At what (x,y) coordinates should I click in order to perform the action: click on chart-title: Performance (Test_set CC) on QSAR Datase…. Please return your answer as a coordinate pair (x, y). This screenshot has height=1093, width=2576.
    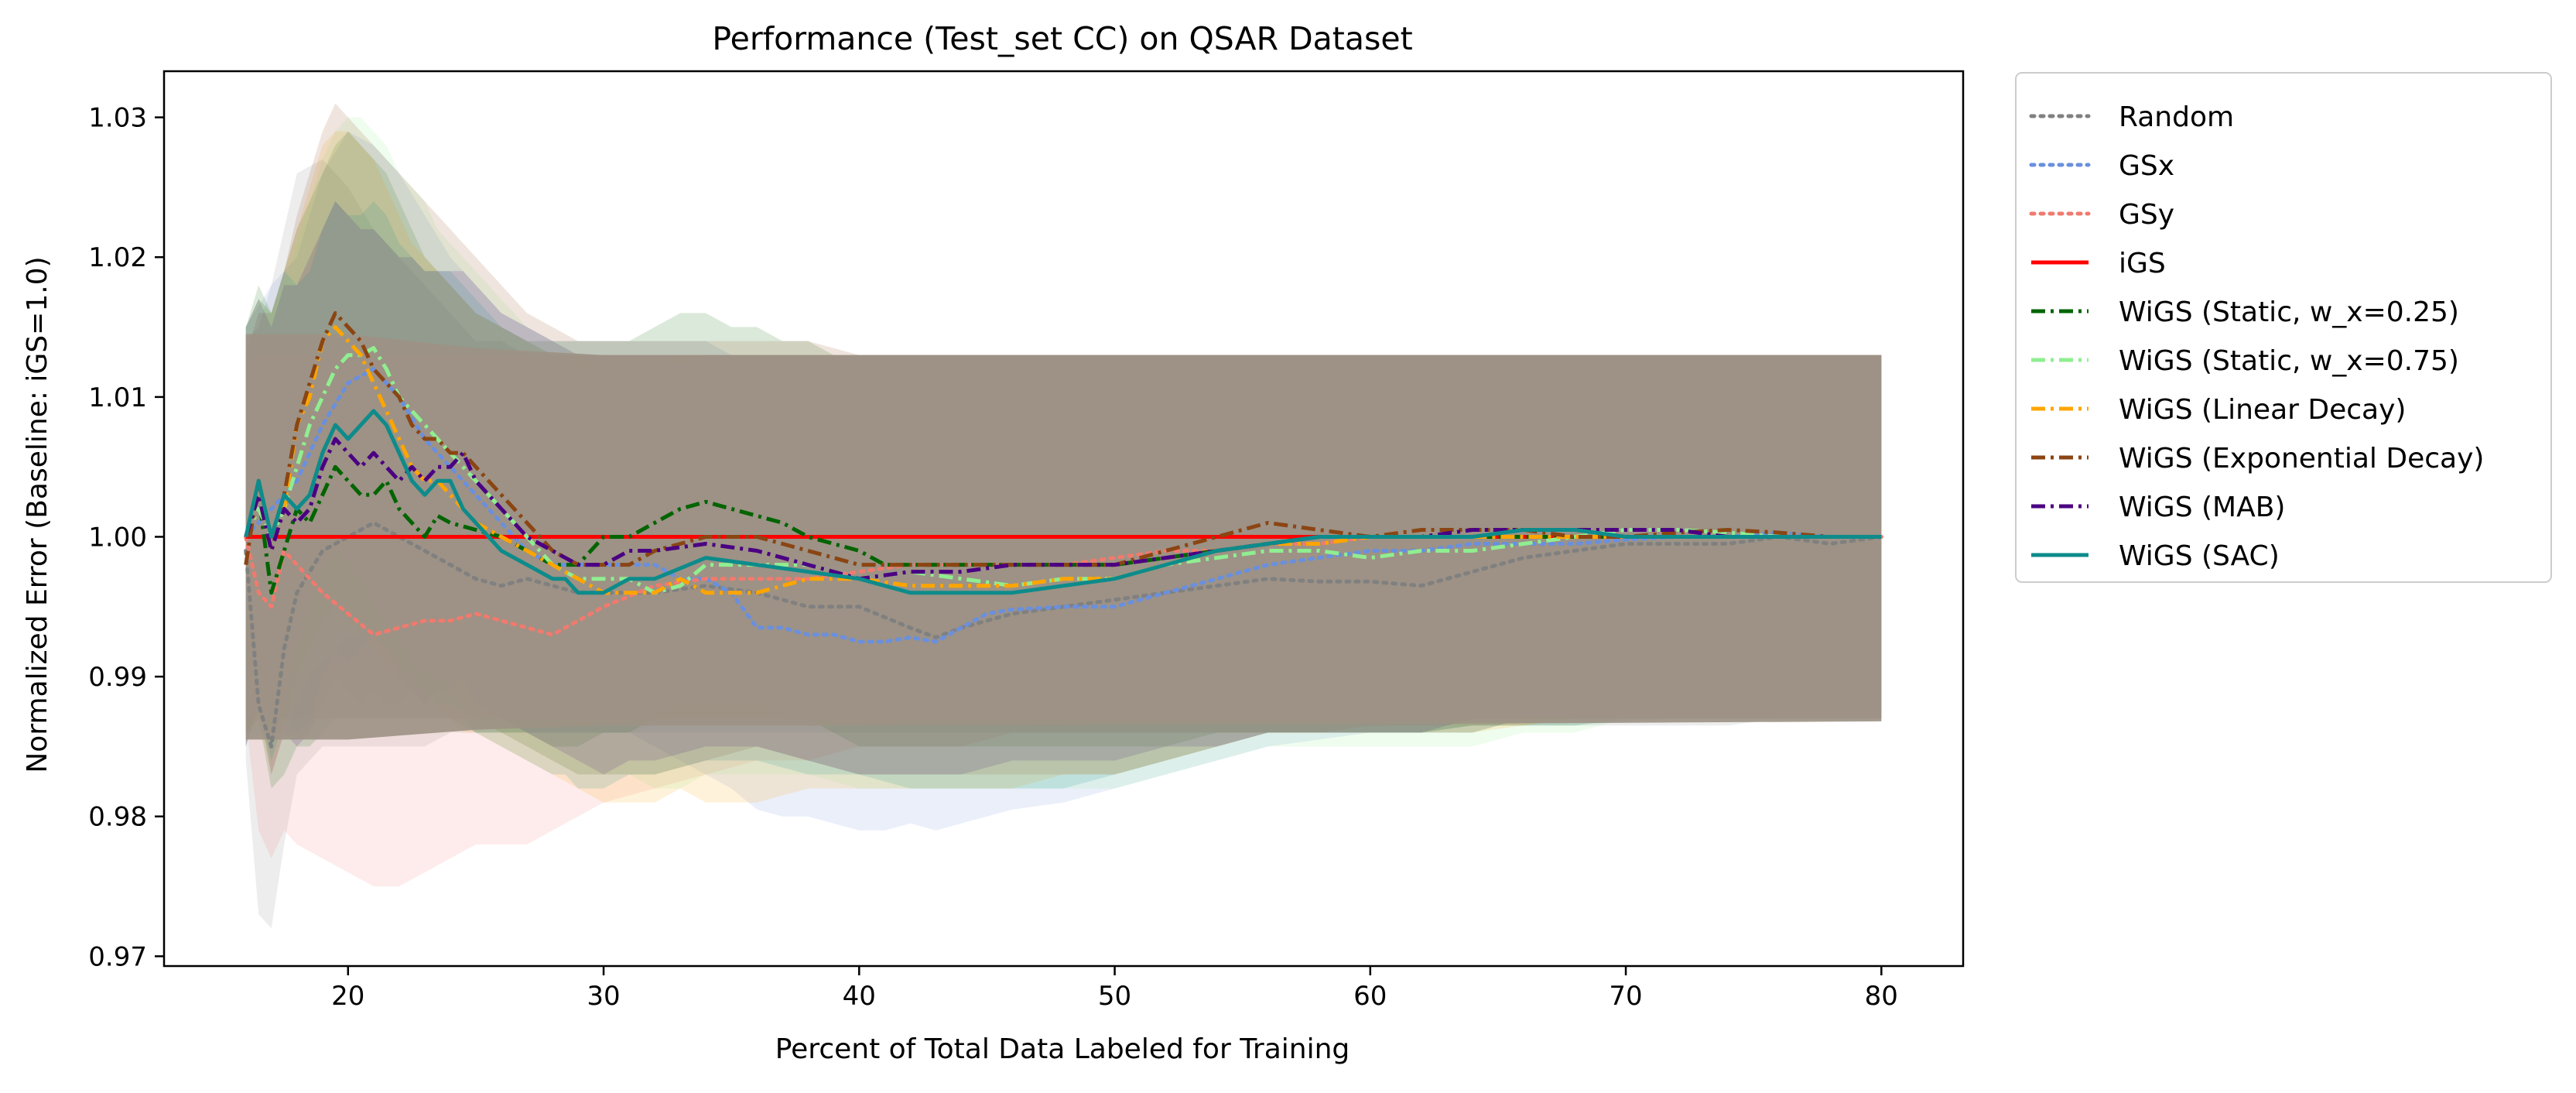
    Looking at the image, I should click on (1062, 38).